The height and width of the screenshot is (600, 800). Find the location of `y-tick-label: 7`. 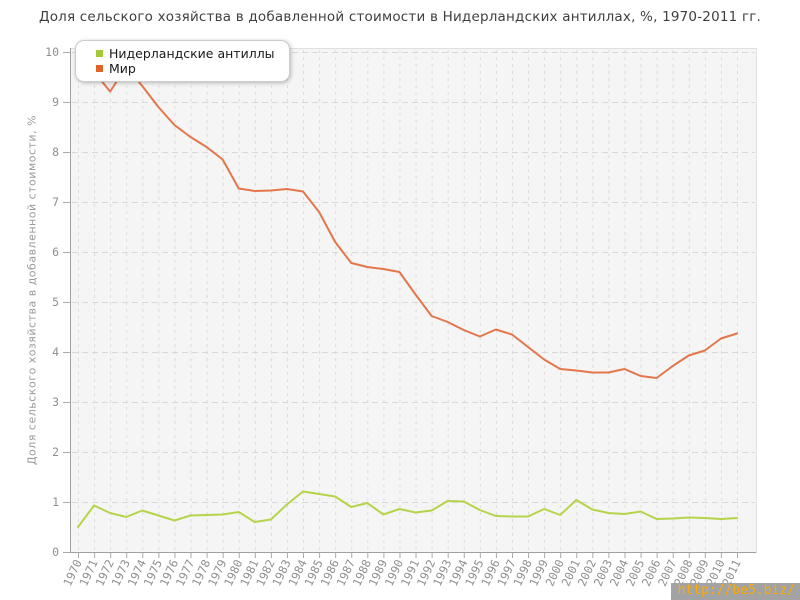

y-tick-label: 7 is located at coordinates (55, 202).